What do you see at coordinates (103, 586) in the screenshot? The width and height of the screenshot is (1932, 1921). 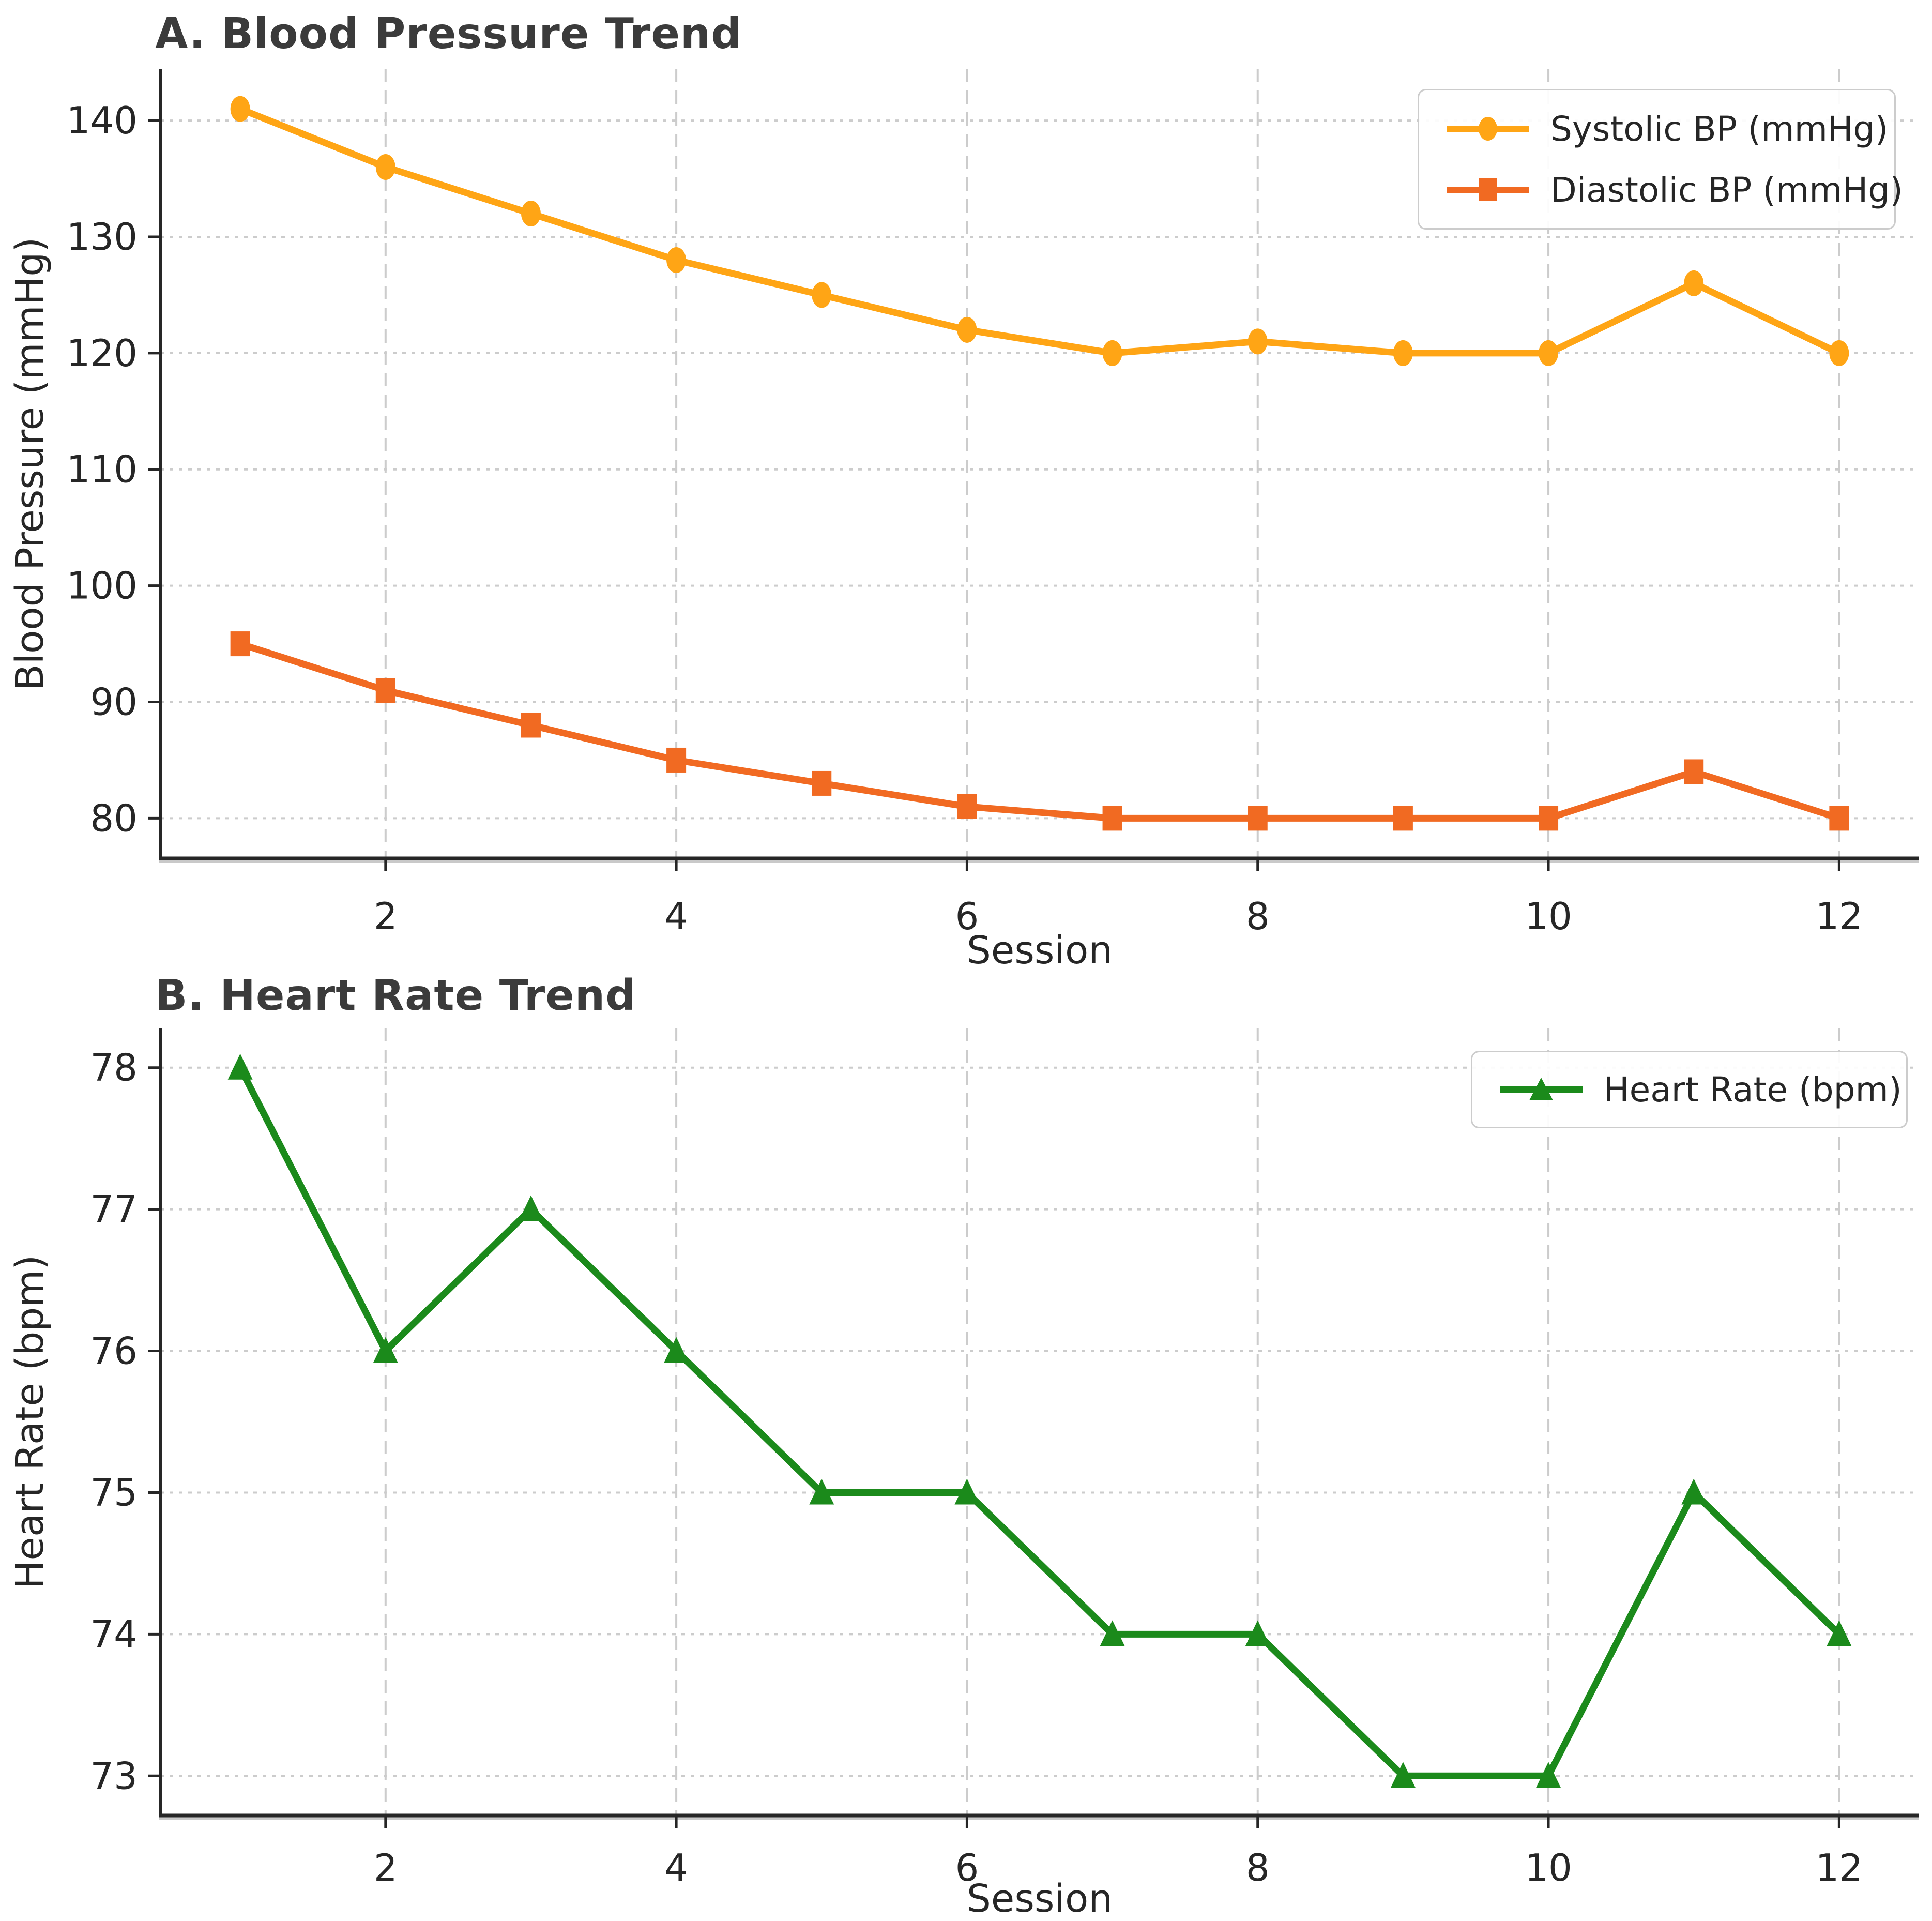 I see `y-tick-label: 100` at bounding box center [103, 586].